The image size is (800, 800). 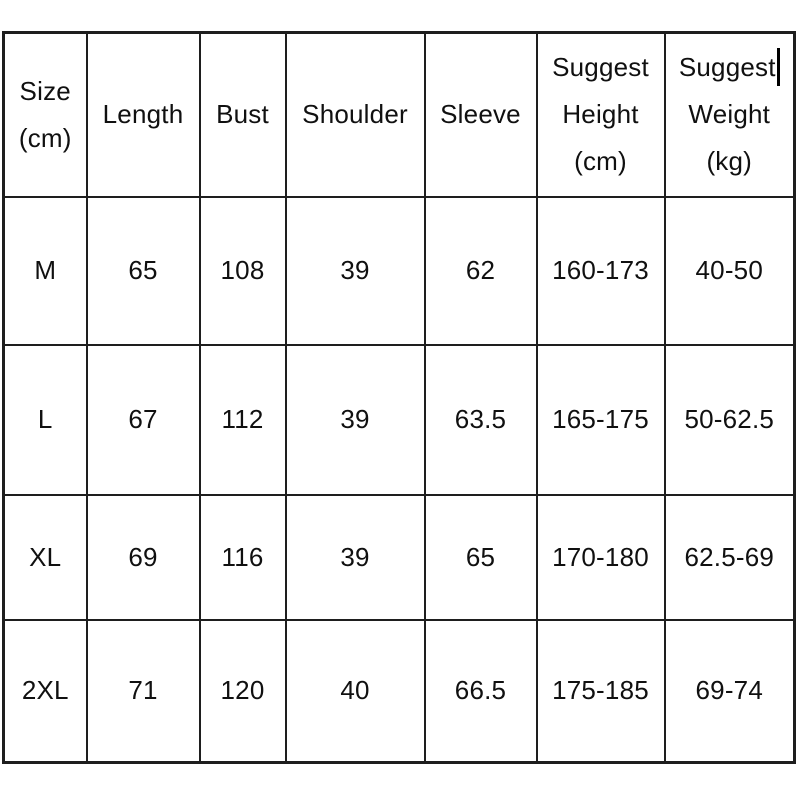 I want to click on header-line: Size, so click(x=45, y=90).